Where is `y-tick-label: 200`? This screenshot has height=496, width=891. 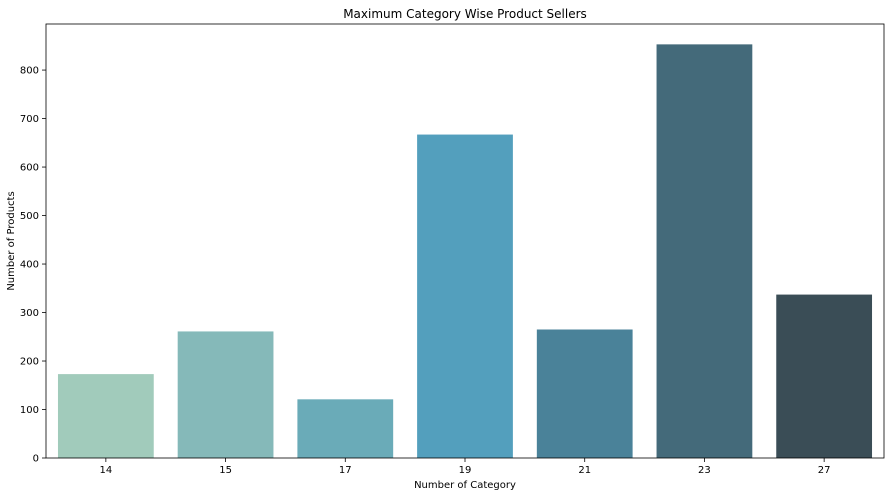 y-tick-label: 200 is located at coordinates (29, 362).